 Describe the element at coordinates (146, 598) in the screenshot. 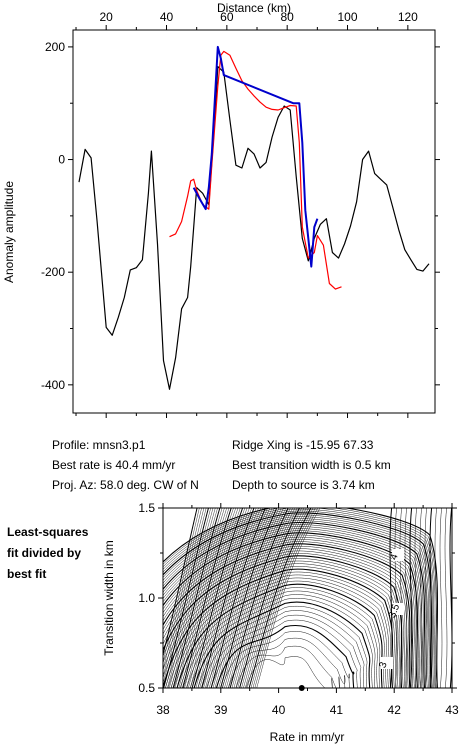

I see `contour-y-tick-label: 1.0` at that location.